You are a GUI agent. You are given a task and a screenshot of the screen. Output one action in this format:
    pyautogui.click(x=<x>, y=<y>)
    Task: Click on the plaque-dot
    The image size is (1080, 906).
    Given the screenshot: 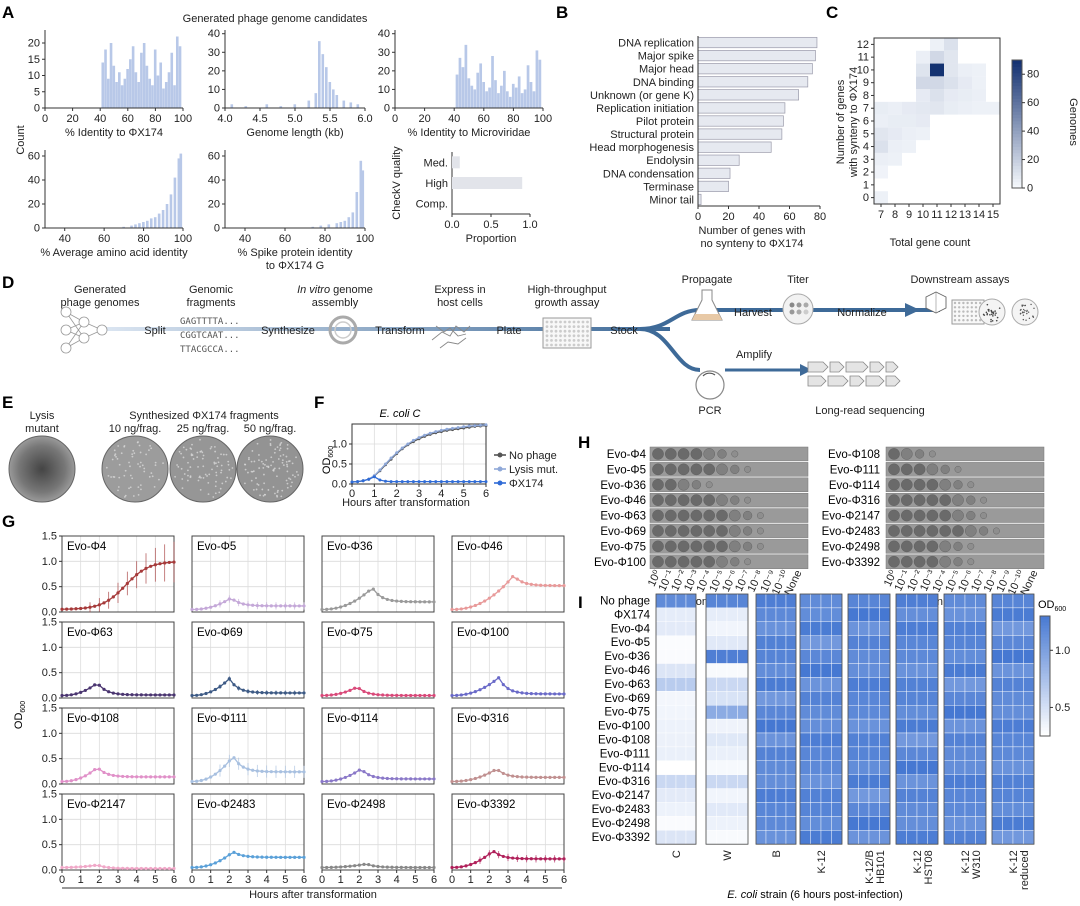 What is the action you would take?
    pyautogui.click(x=1033, y=317)
    